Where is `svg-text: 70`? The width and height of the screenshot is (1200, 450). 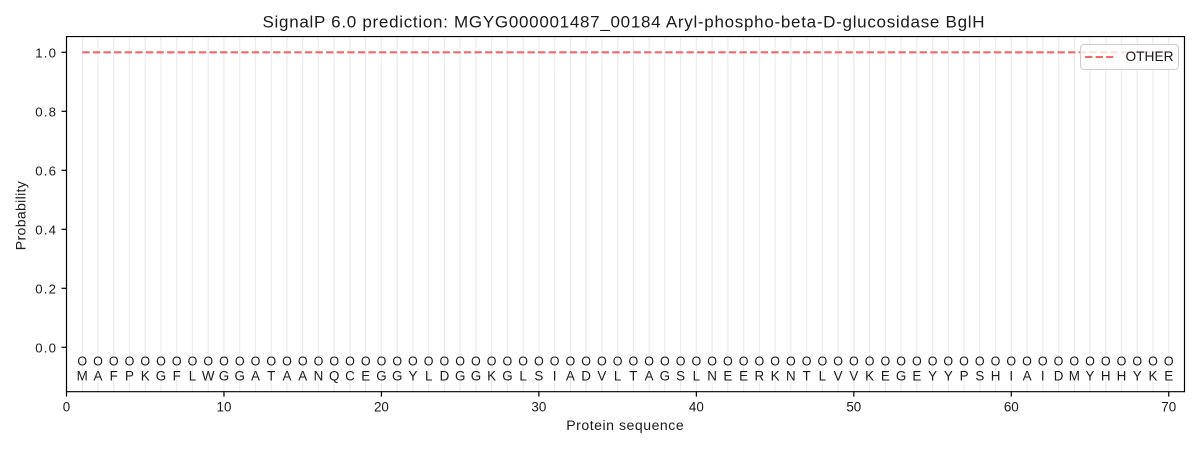
svg-text: 70 is located at coordinates (1168, 407).